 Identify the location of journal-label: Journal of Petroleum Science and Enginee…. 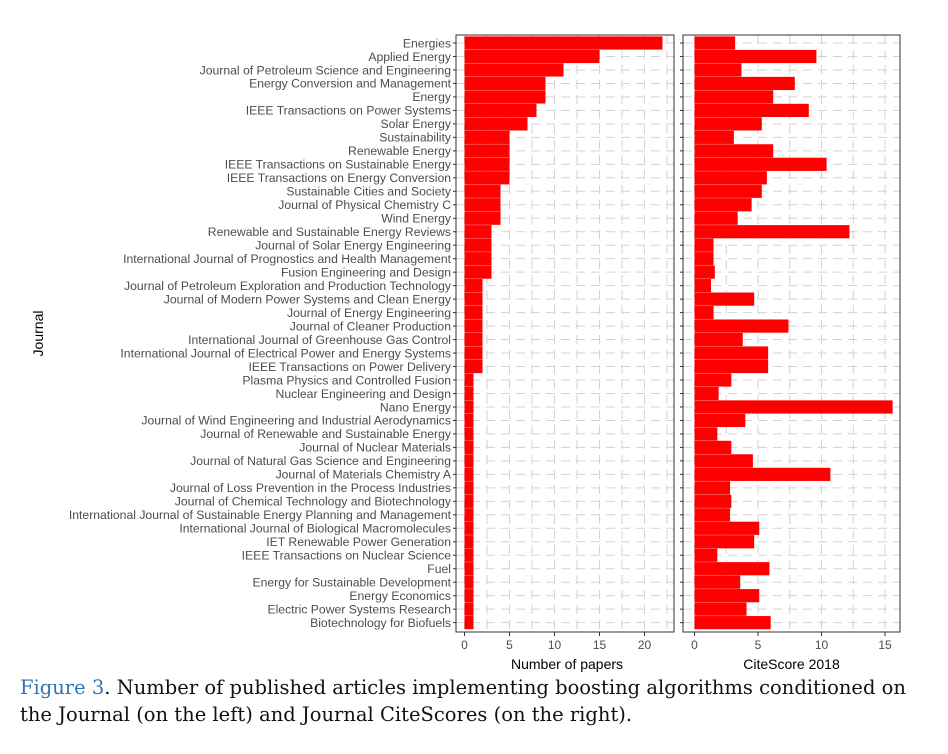
(325, 70).